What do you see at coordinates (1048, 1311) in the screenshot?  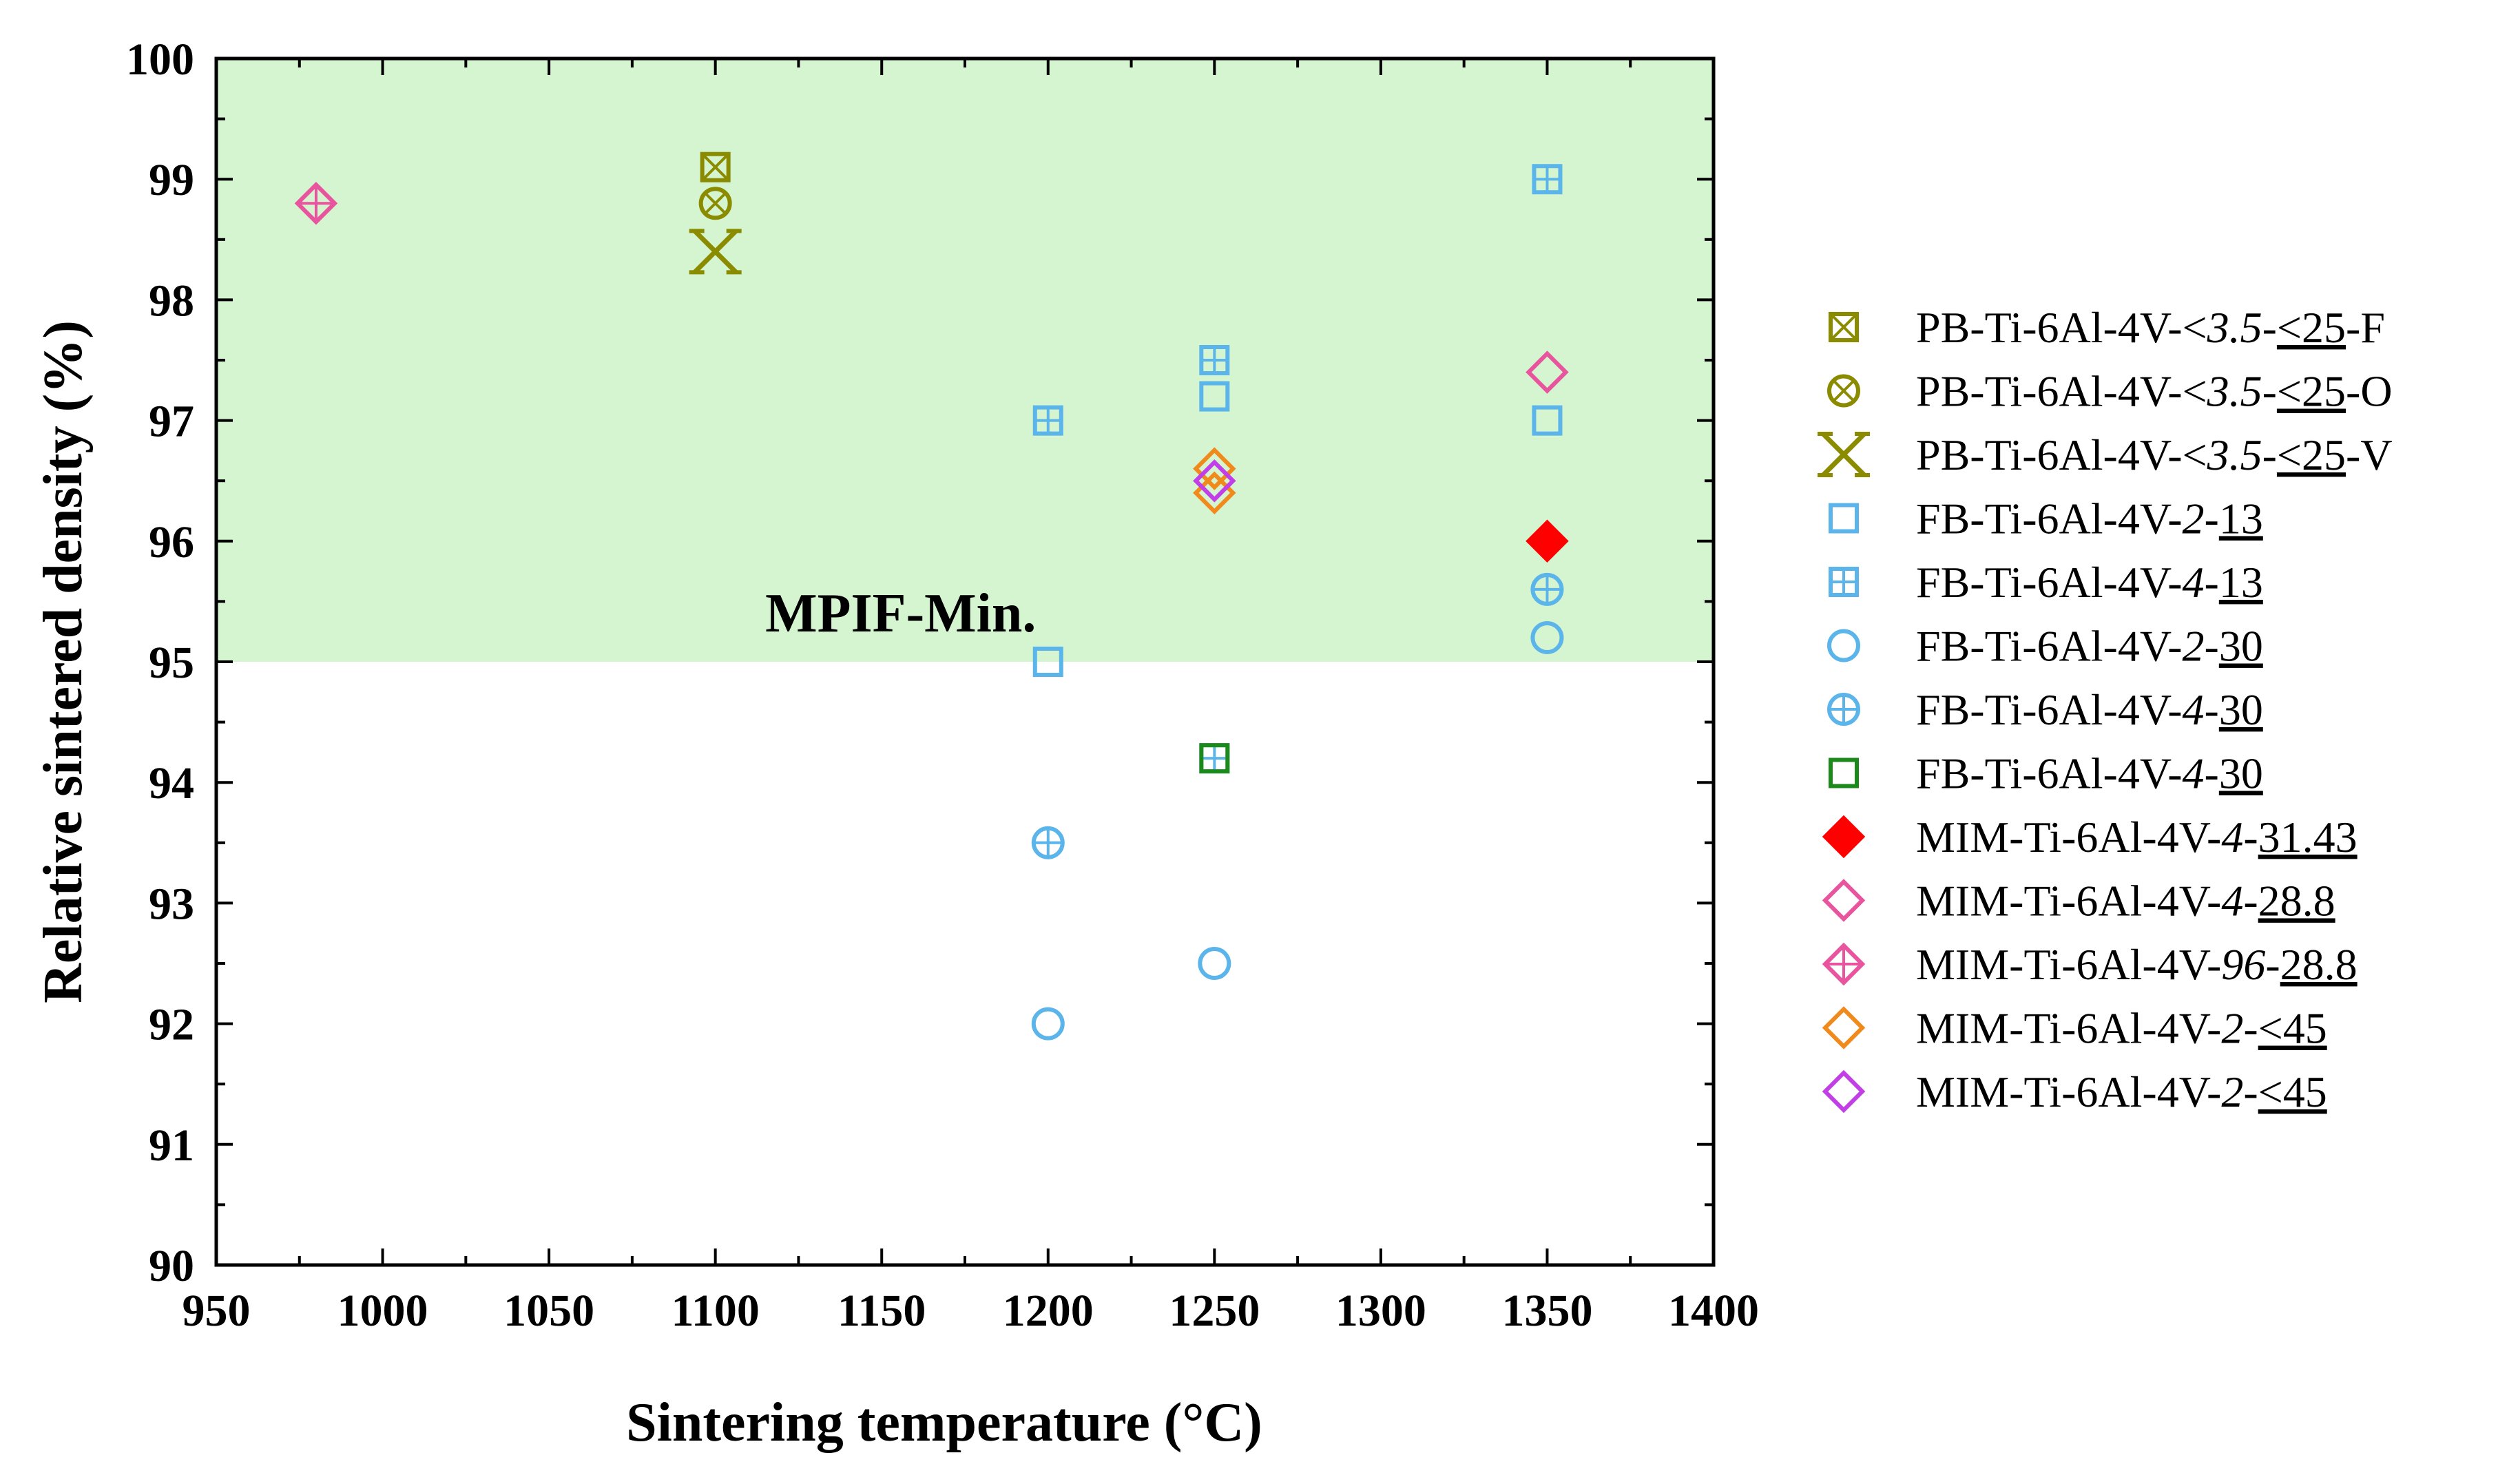 I see `x-tick-label: 1200` at bounding box center [1048, 1311].